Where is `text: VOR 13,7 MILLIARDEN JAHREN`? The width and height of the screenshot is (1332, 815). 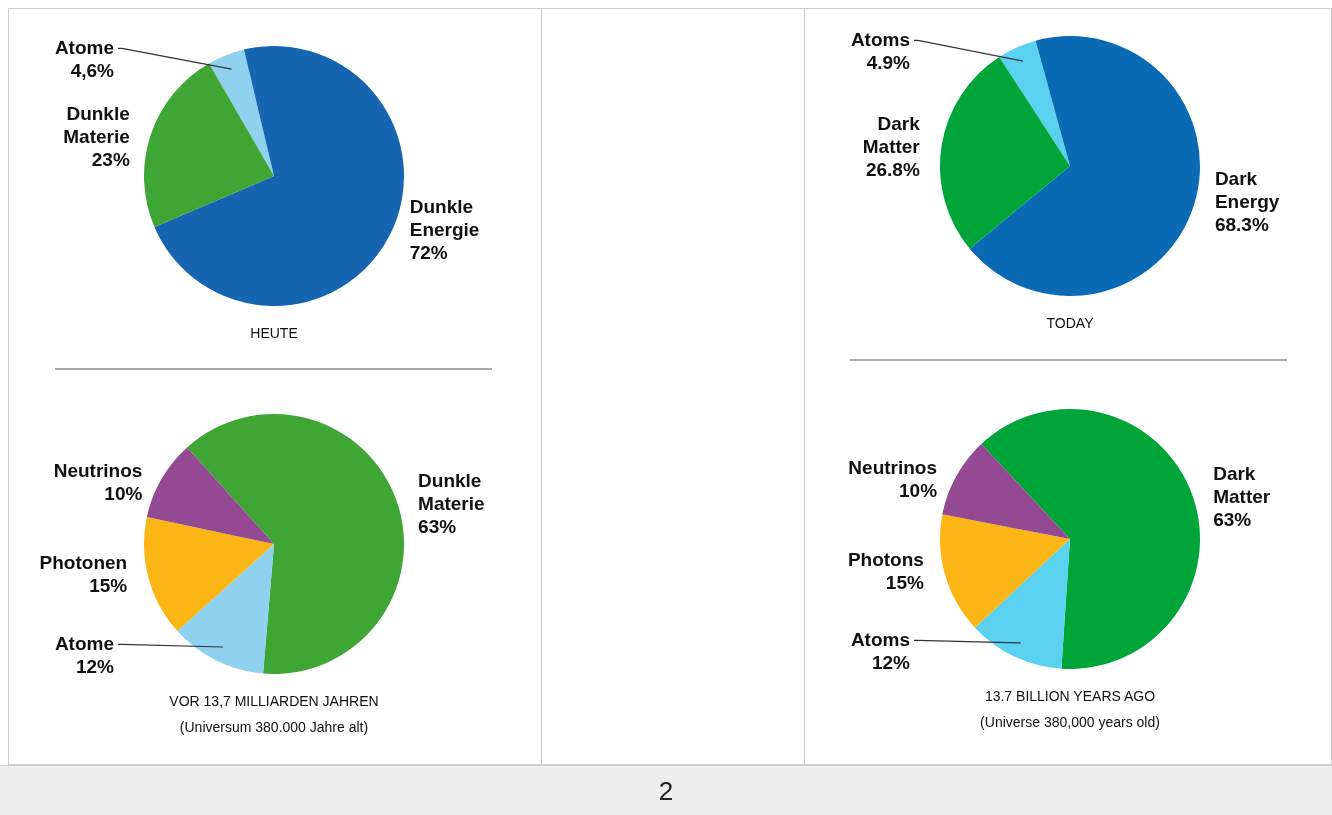
text: VOR 13,7 MILLIARDEN JAHREN is located at coordinates (274, 701).